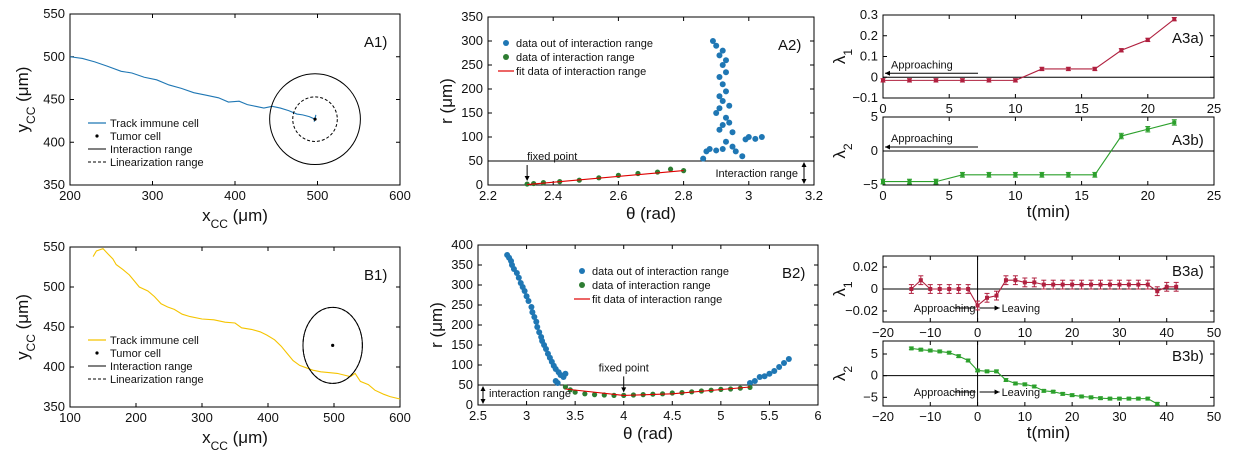 This screenshot has height=462, width=1243. I want to click on legend-marker, so click(506, 43).